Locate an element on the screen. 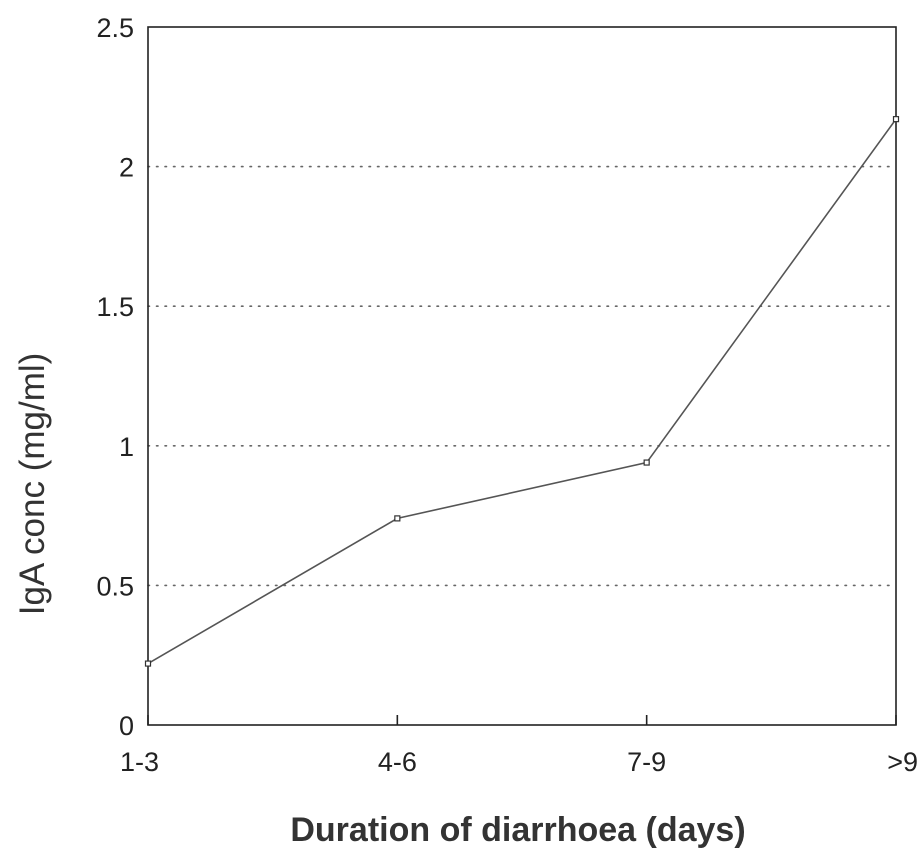 Image resolution: width=920 pixels, height=855 pixels. y-tick-label: 1.5 is located at coordinates (115, 307).